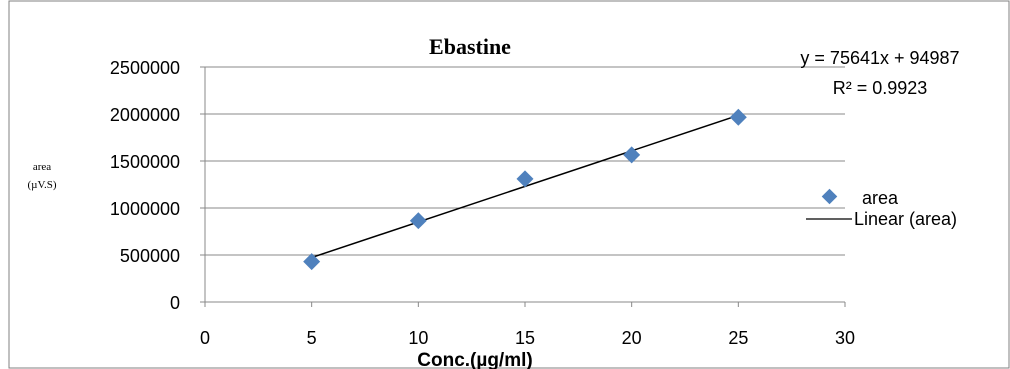 Image resolution: width=1010 pixels, height=369 pixels. Describe the element at coordinates (145, 162) in the screenshot. I see `y-tick-label: 1500000` at that location.